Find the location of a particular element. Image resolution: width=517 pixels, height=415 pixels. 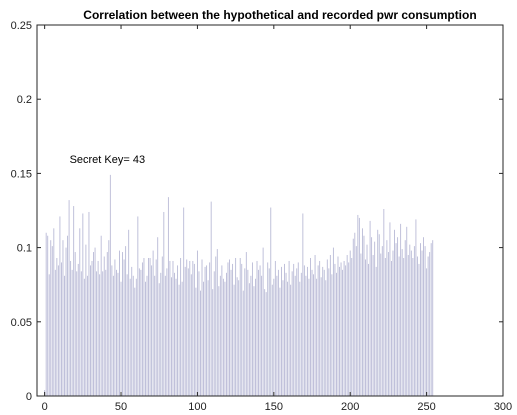

x-tick-label: 0 is located at coordinates (45, 407).